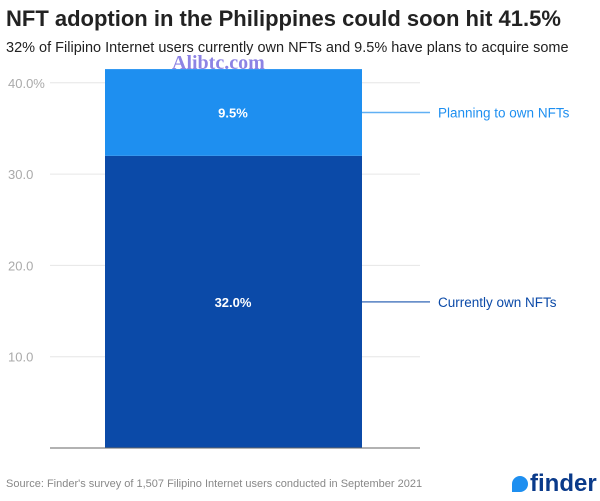  I want to click on finder-logo: finder, so click(554, 484).